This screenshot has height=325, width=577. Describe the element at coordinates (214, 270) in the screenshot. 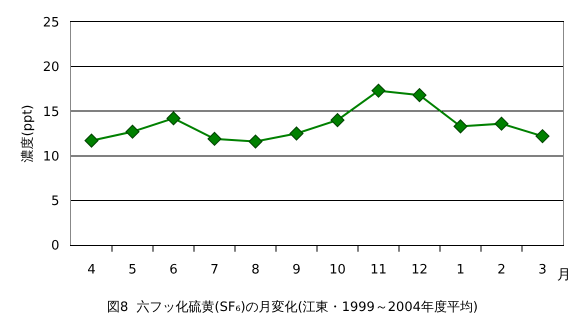

I see `x-tick-label: 7` at that location.